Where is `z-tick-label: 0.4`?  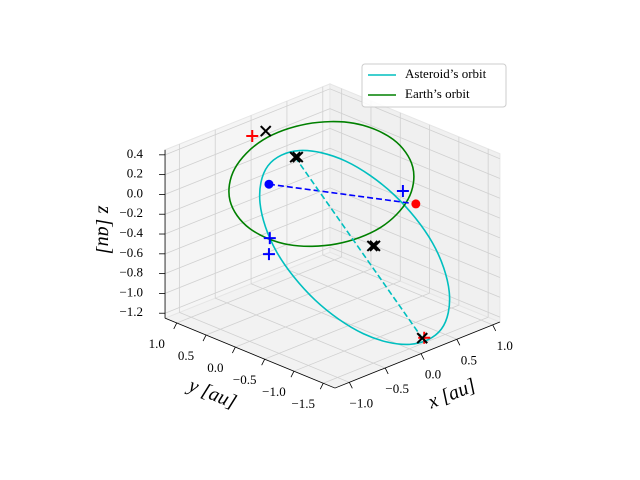 z-tick-label: 0.4 is located at coordinates (135, 153).